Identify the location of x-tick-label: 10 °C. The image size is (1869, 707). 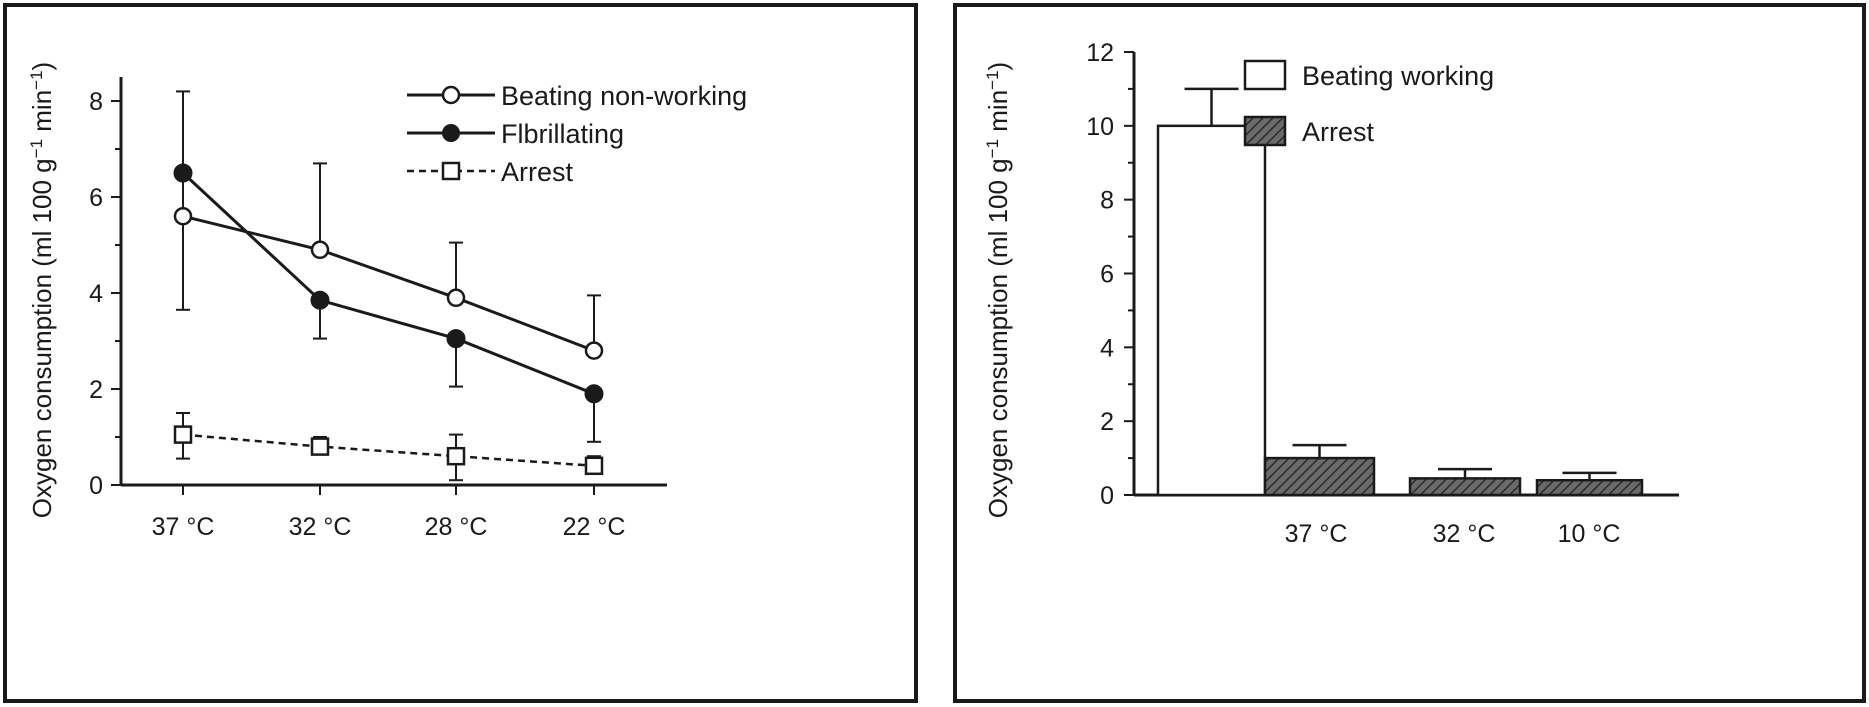
(1589, 534).